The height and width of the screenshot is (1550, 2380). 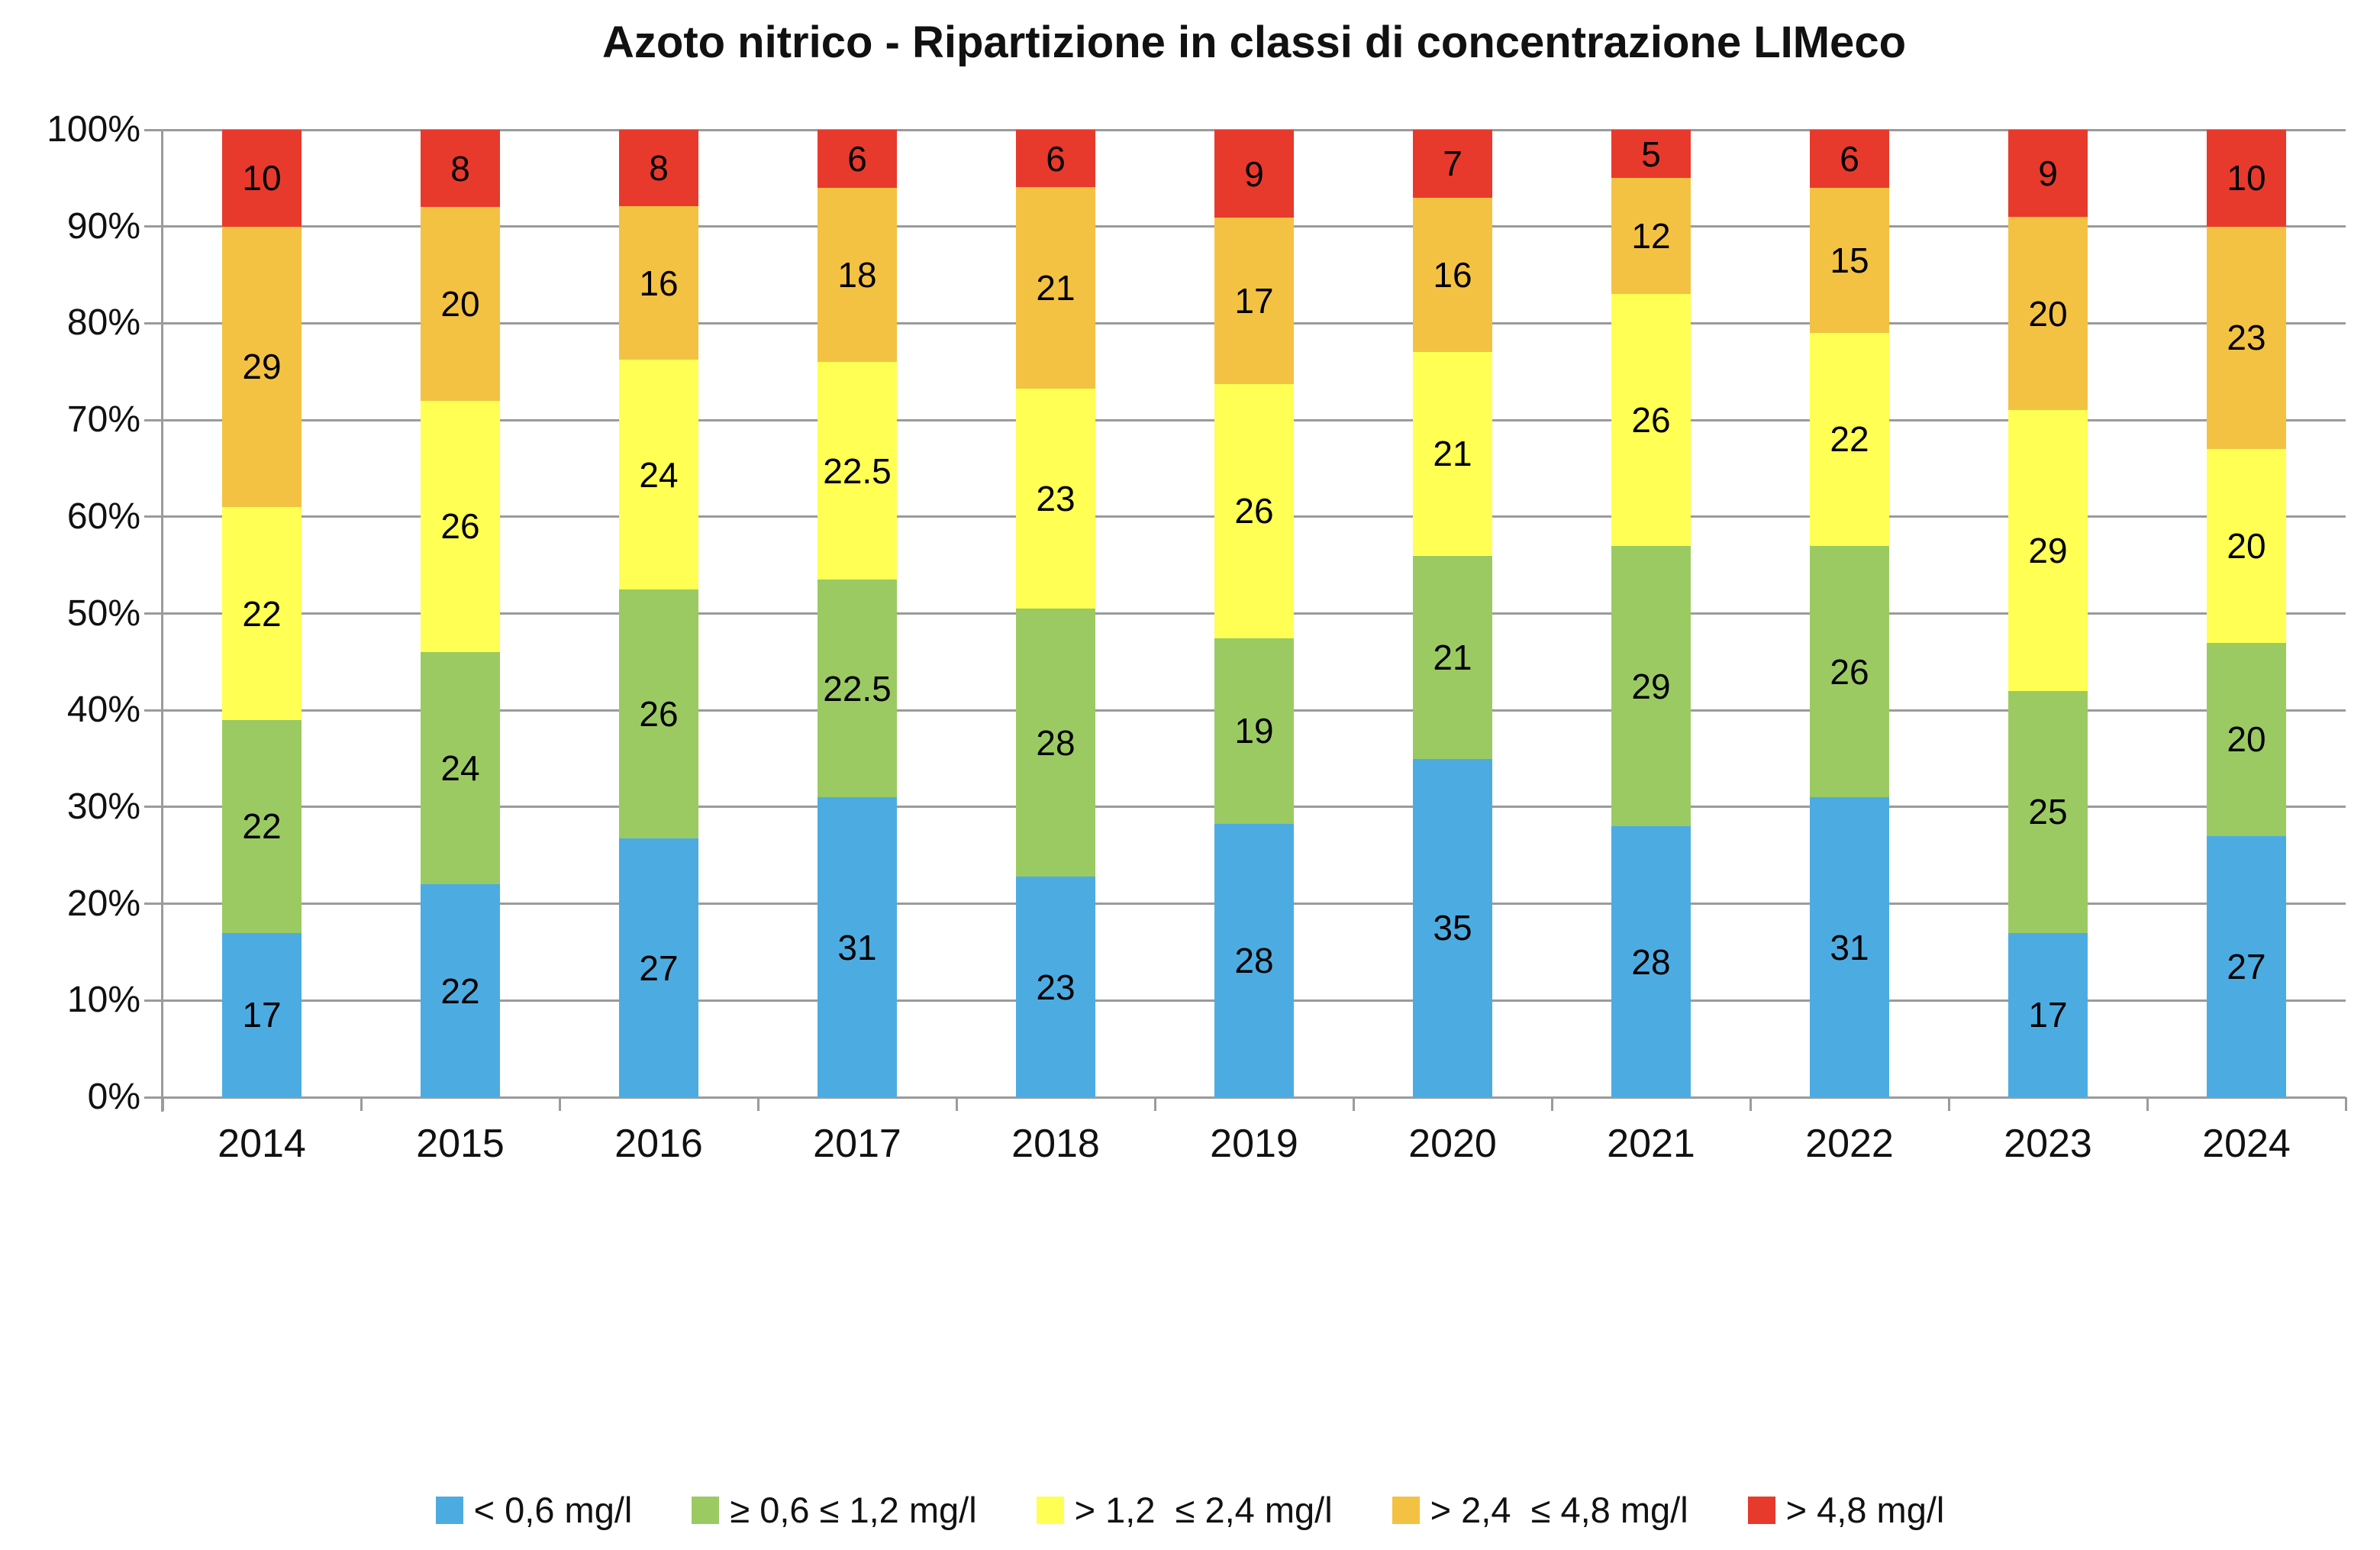 What do you see at coordinates (103, 323) in the screenshot?
I see `y-axis-label: 80%` at bounding box center [103, 323].